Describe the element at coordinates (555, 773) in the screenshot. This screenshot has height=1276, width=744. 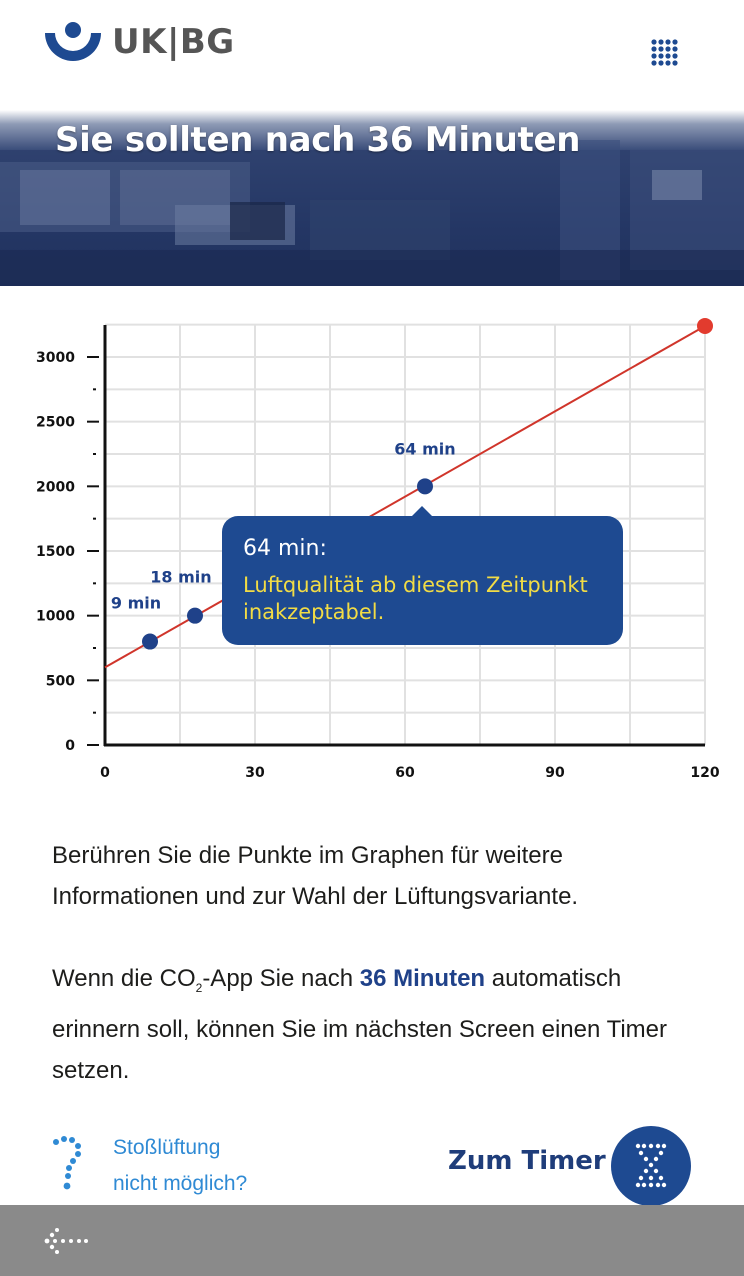
I see `x-tick-label: 90` at that location.